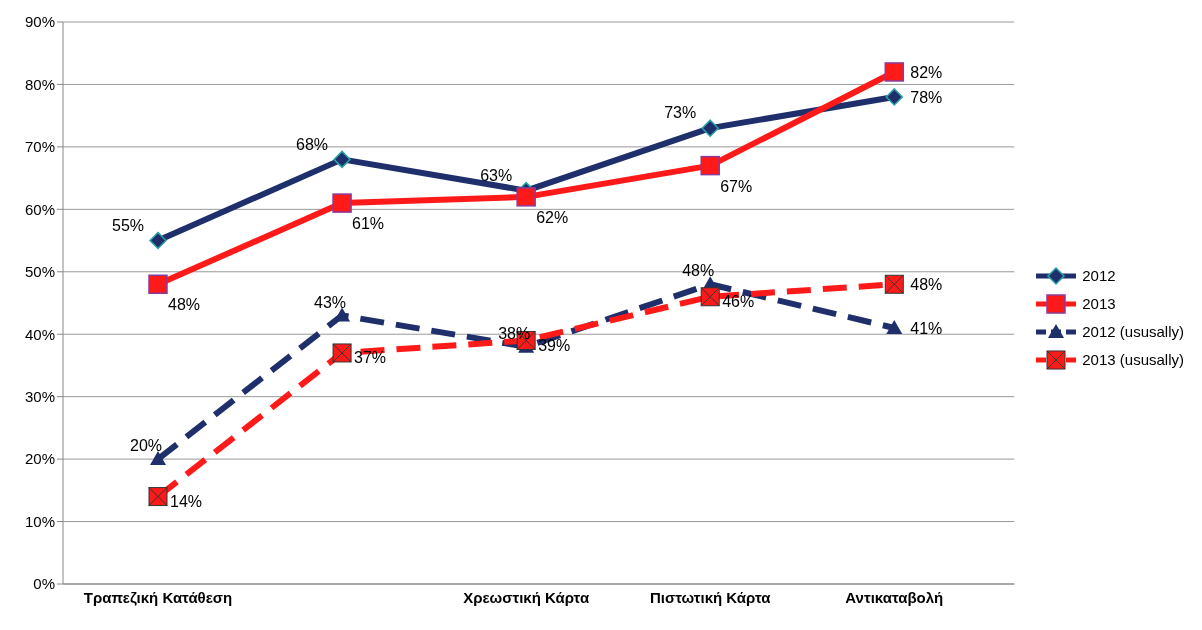 This screenshot has width=1202, height=630. I want to click on data-label: 67%, so click(736, 186).